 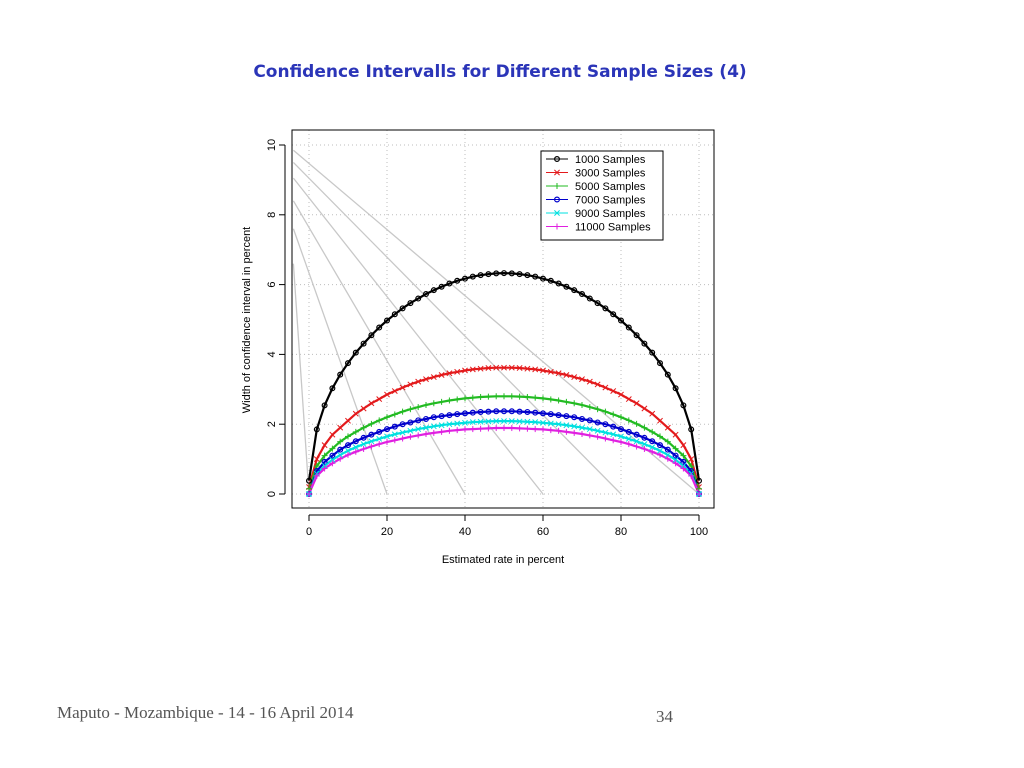 I want to click on x-tick-label: 80, so click(x=621, y=532).